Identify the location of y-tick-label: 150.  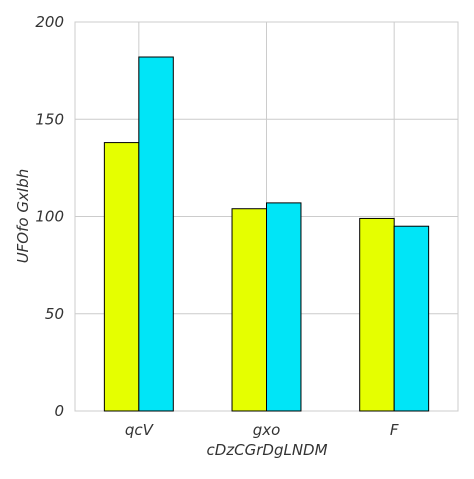
(49, 119).